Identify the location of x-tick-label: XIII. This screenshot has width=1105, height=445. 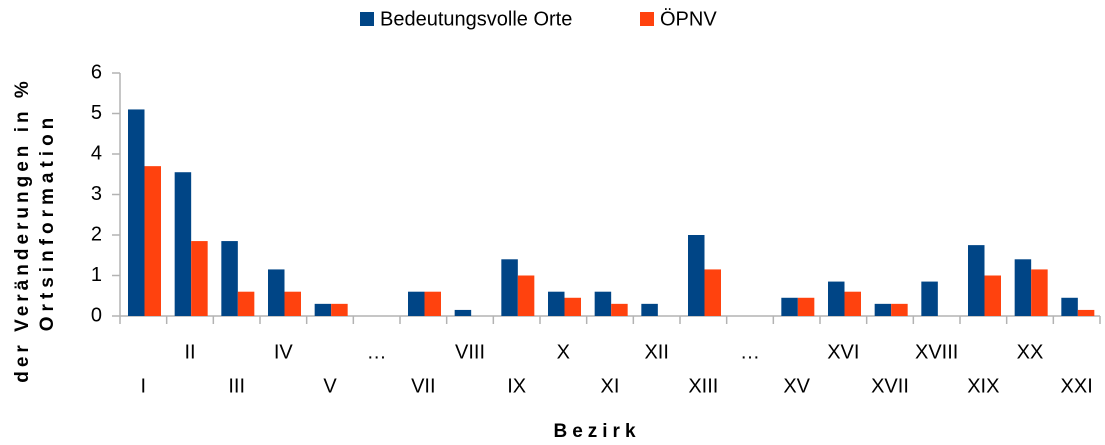
(703, 386).